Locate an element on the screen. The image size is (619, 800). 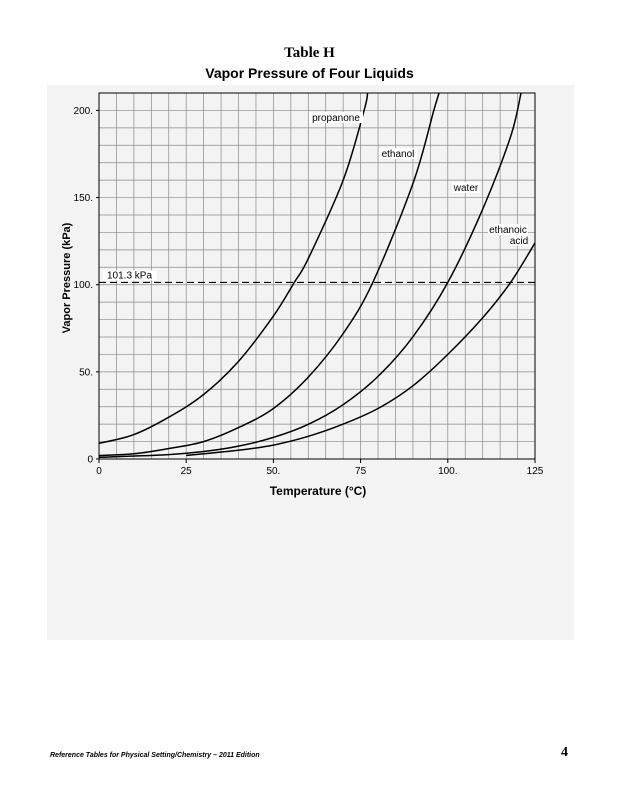
x-tick-label: 50. is located at coordinates (273, 471).